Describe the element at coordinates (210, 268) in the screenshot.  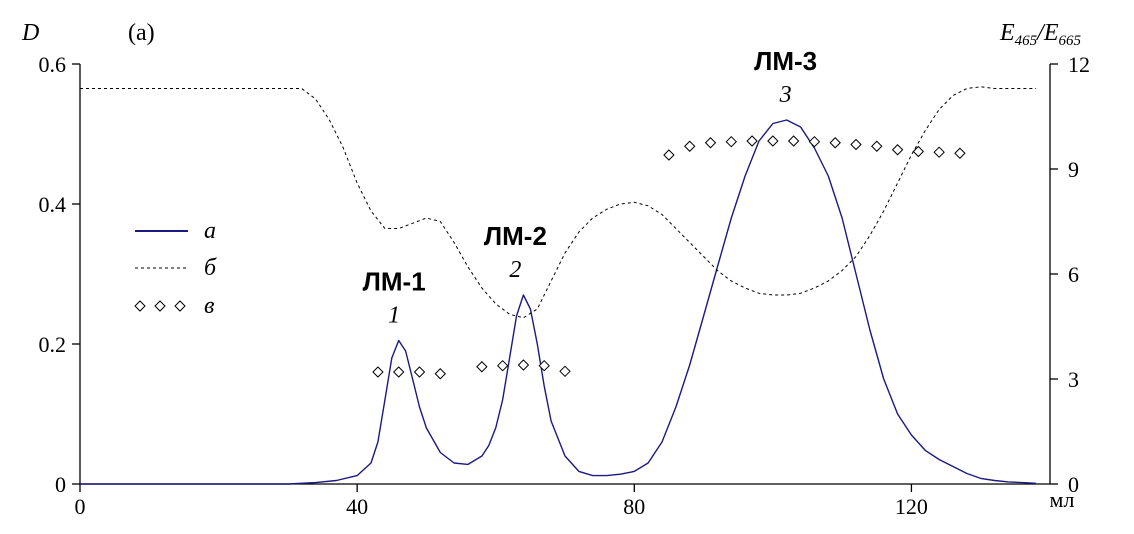
I see `legend-label-b: б` at that location.